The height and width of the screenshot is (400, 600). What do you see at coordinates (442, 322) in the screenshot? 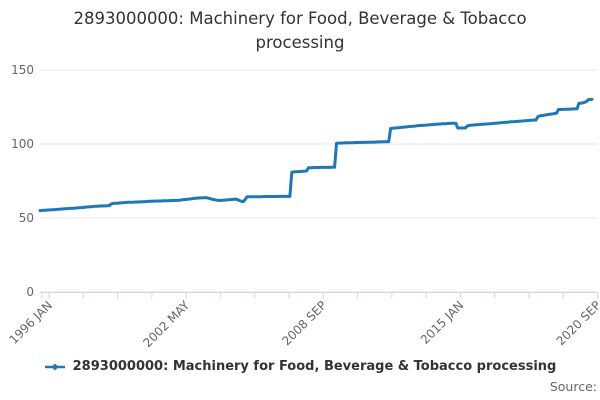
I see `x-axis-tick-label: 2015 JAN` at bounding box center [442, 322].